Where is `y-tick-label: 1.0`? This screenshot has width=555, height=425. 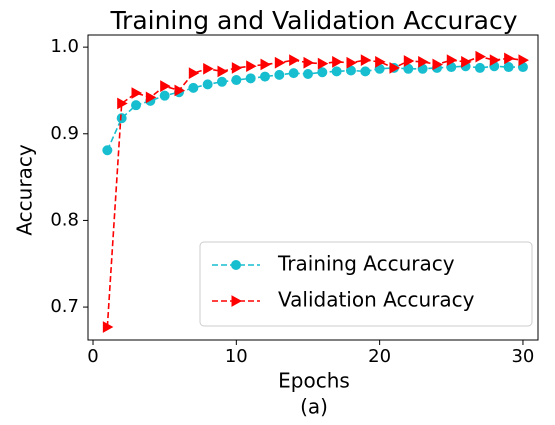
y-tick-label: 1.0 is located at coordinates (64, 46).